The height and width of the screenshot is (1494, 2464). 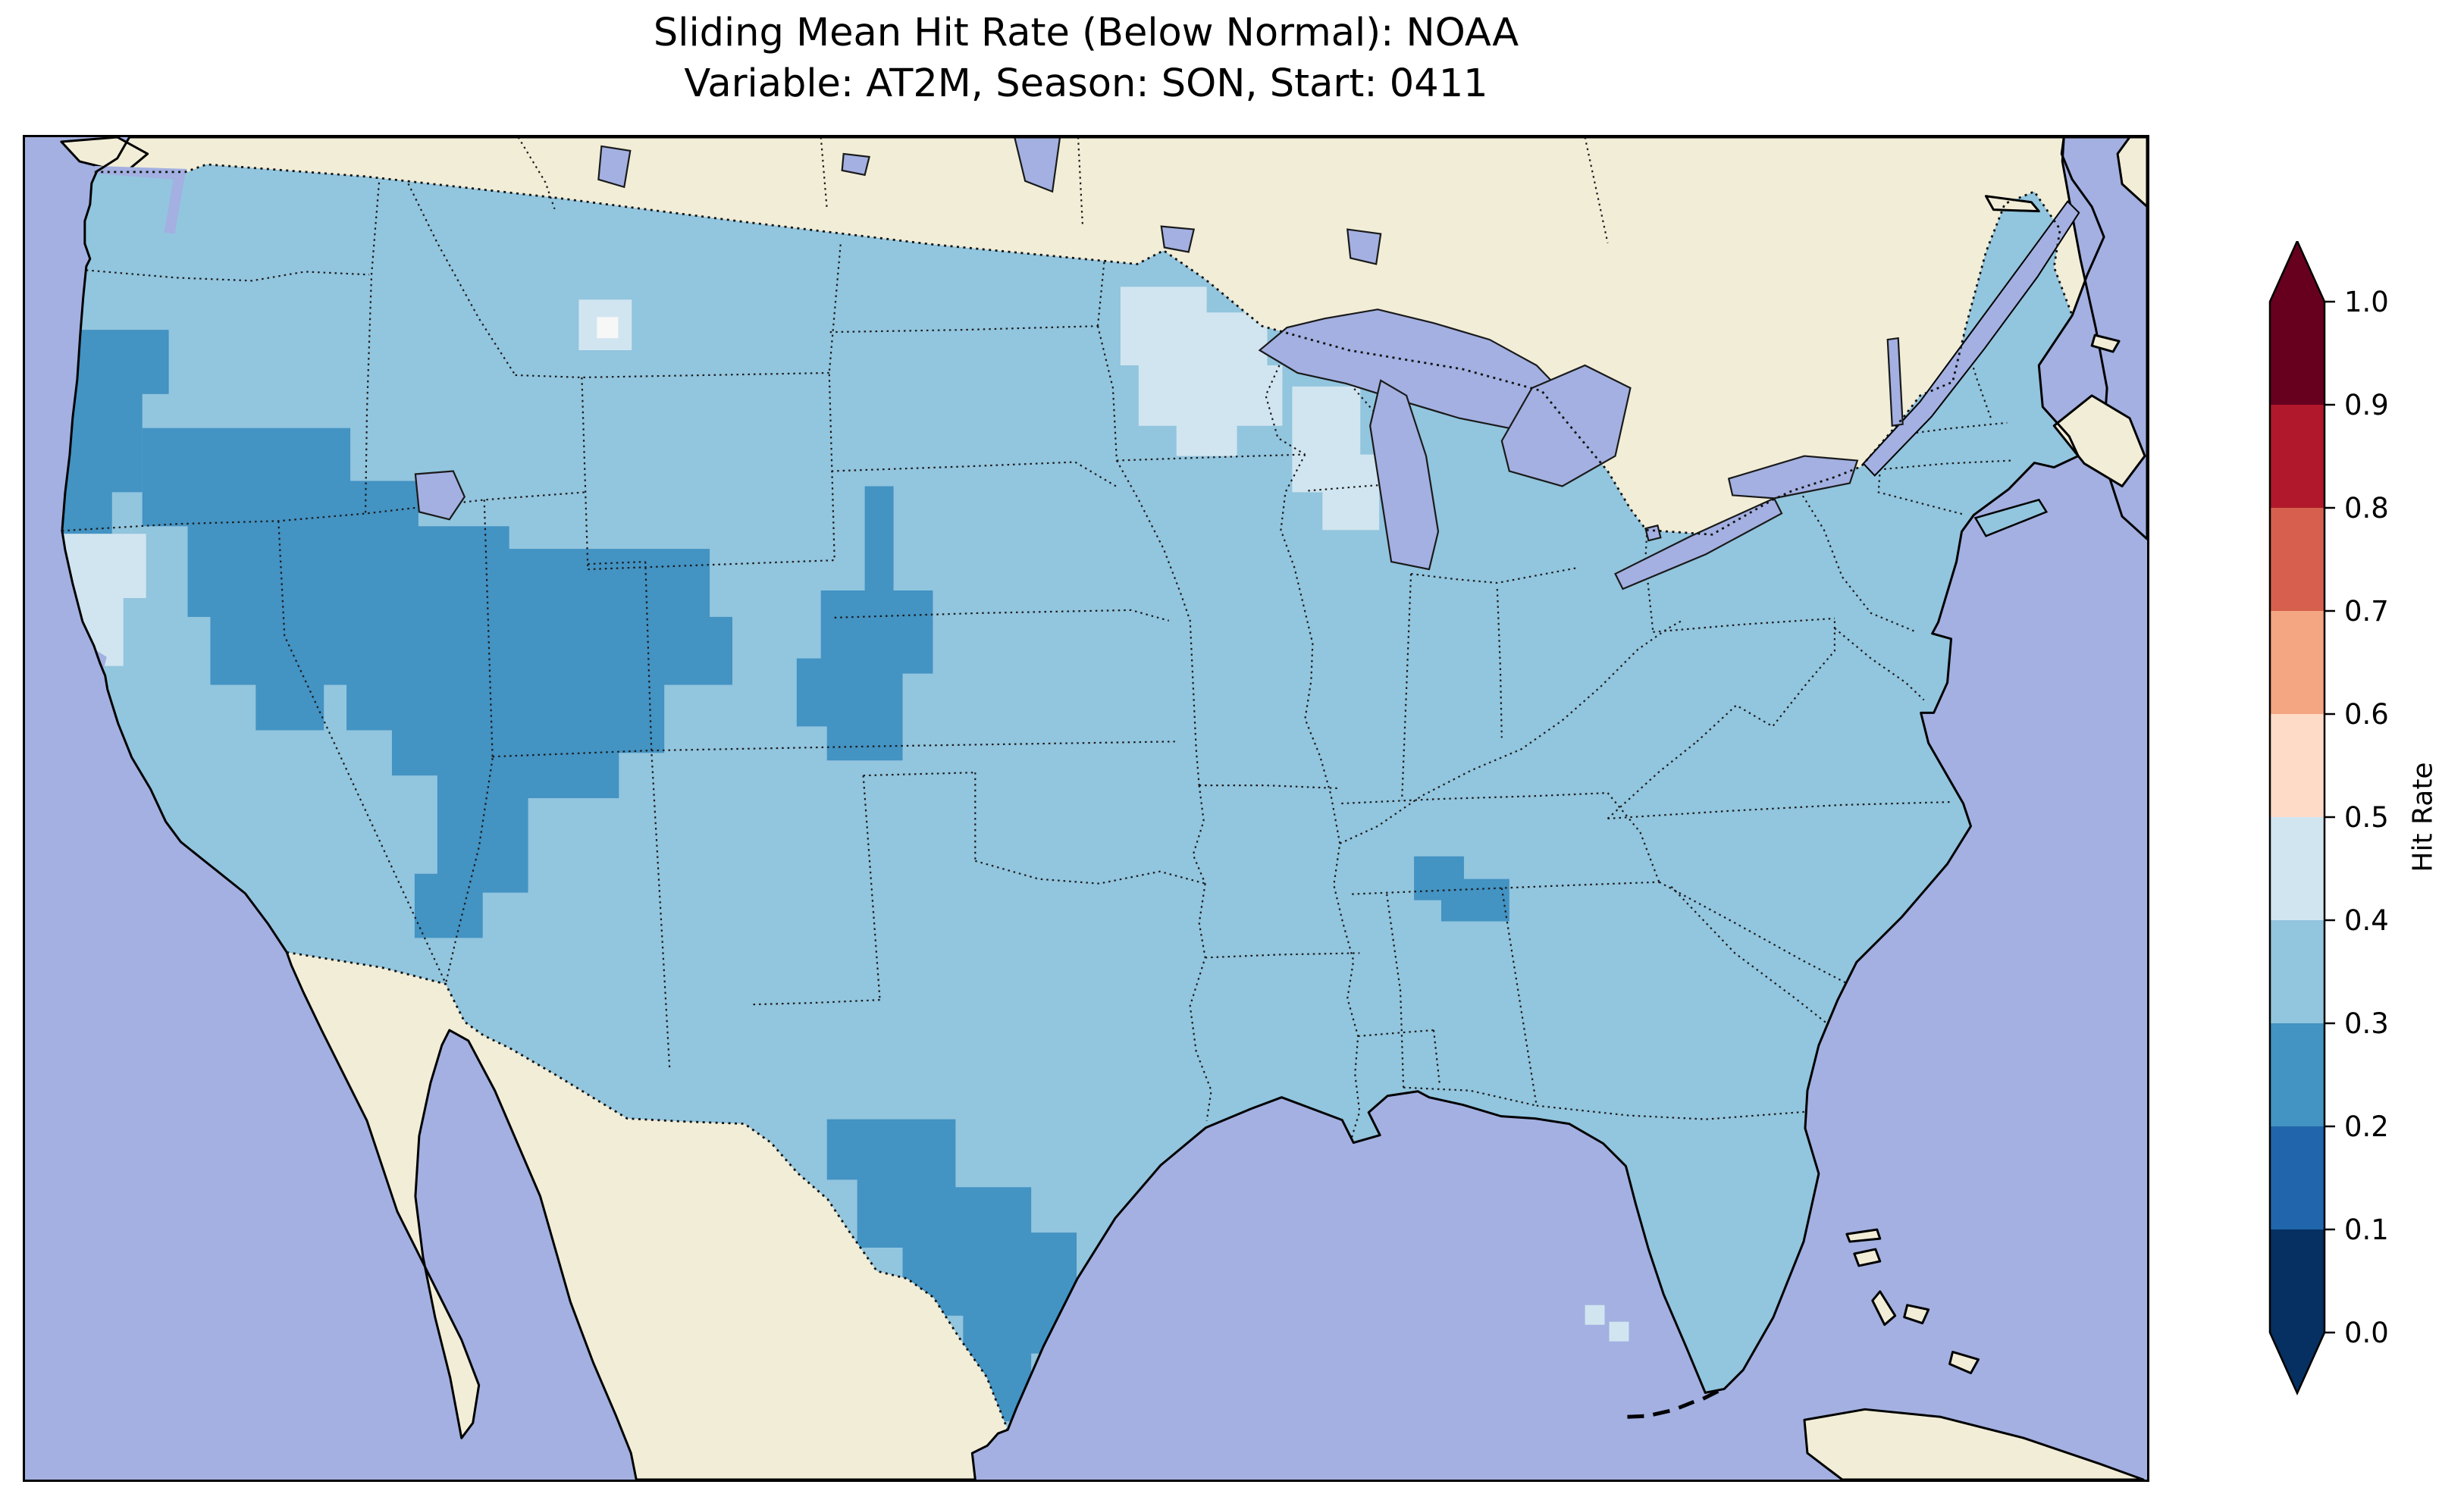 I want to click on bahamas-grand-bahama, so click(x=1863, y=1235).